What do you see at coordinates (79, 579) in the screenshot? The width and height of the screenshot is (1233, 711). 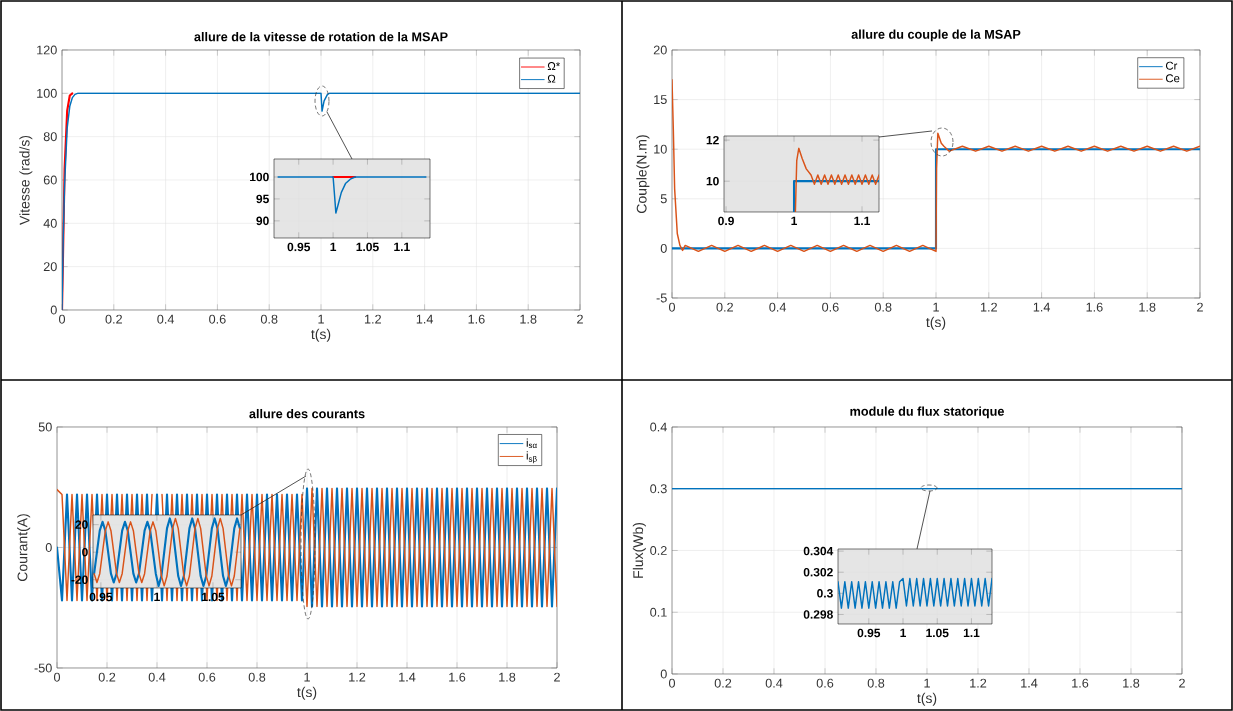 I see `y-tick-label: -20` at bounding box center [79, 579].